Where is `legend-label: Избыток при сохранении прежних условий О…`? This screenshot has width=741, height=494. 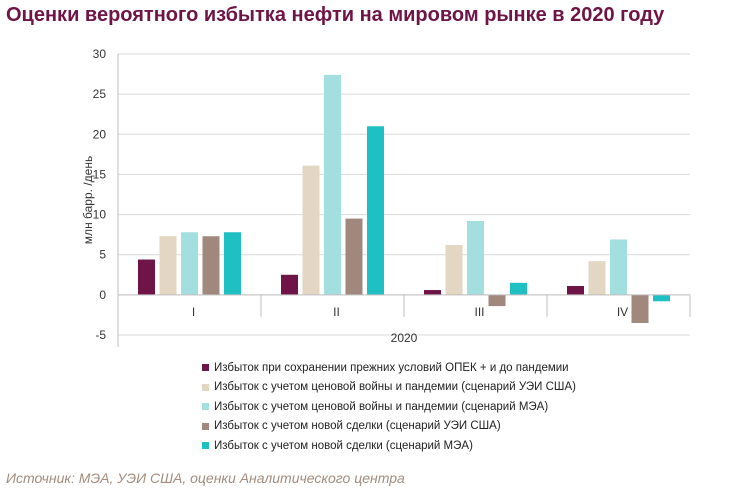 legend-label: Избыток при сохранении прежних условий О… is located at coordinates (391, 367).